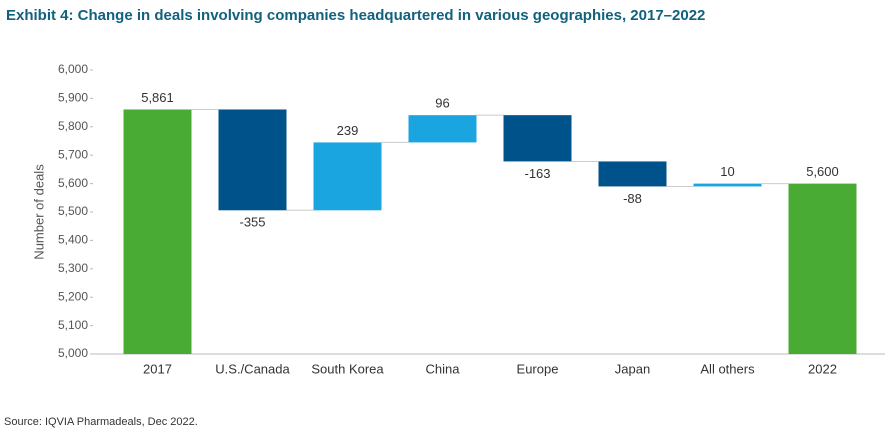  What do you see at coordinates (73, 268) in the screenshot?
I see `y-tick-label: 5,300` at bounding box center [73, 268].